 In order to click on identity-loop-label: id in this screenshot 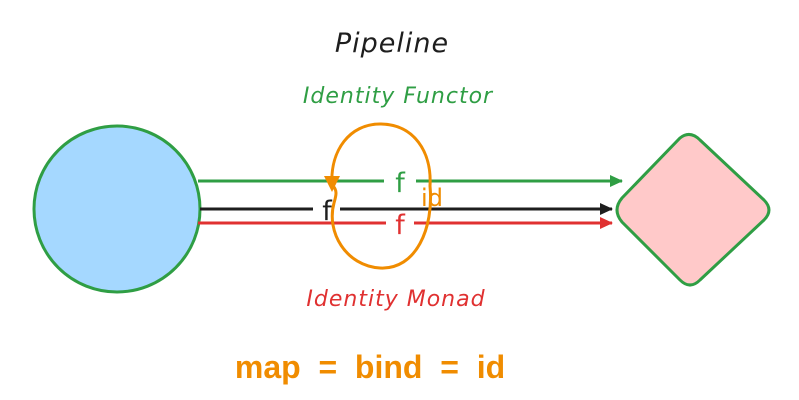, I will do `click(432, 198)`.